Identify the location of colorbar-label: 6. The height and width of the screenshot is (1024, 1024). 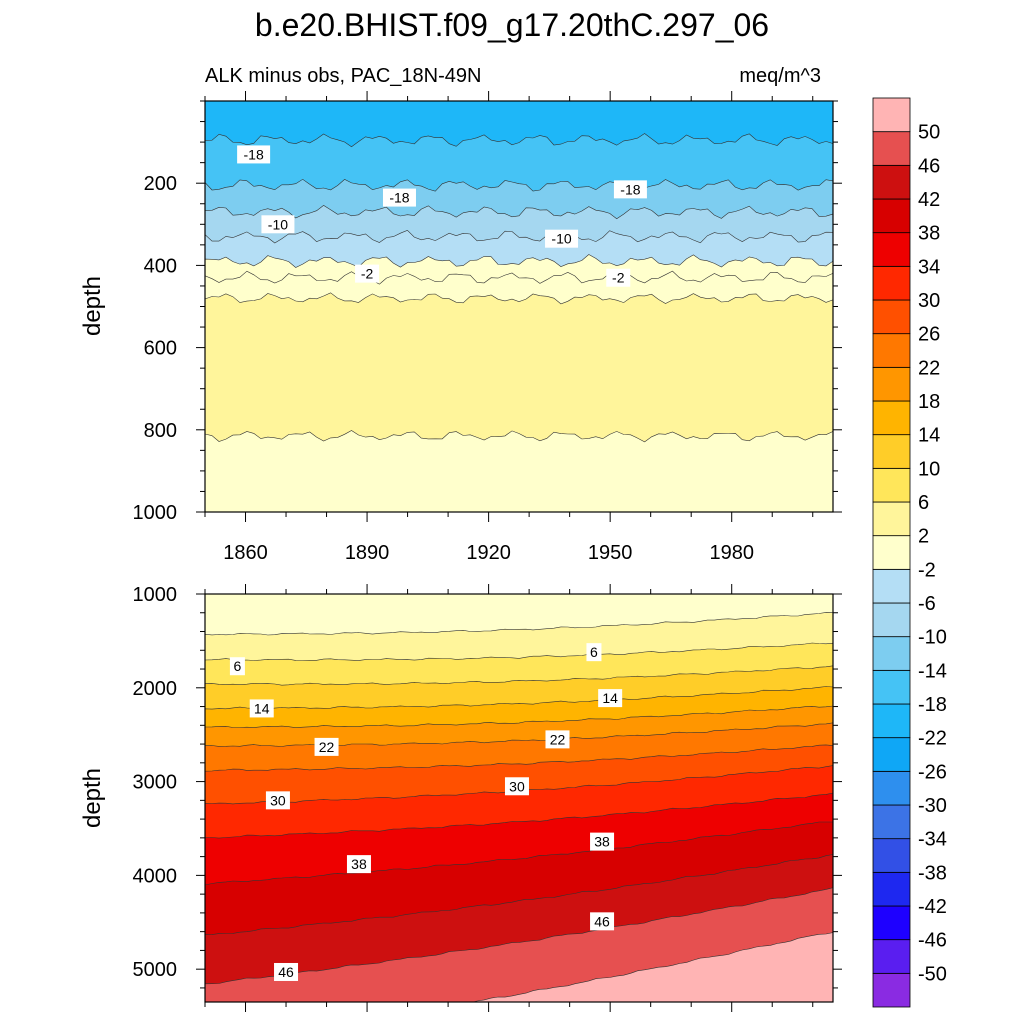
(923, 503).